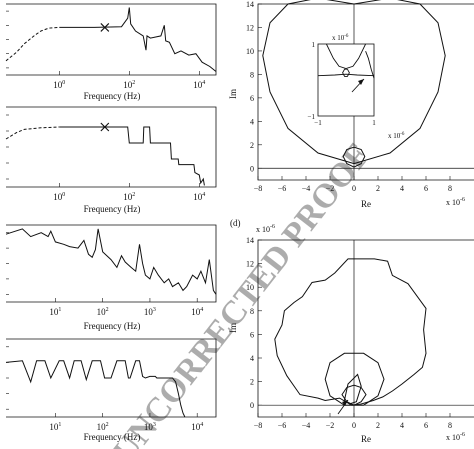  Describe the element at coordinates (312, 117) in the screenshot. I see `inset-y-tick-label: −1` at that location.